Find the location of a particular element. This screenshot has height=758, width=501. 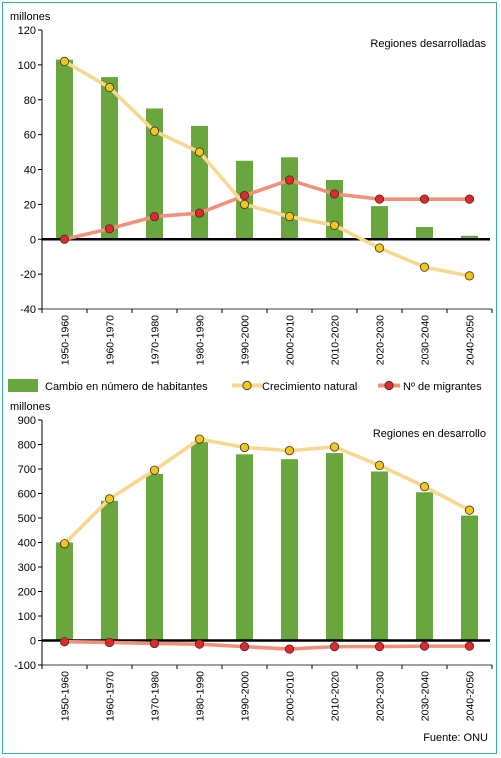

series-line-natural is located at coordinates (267, 491).